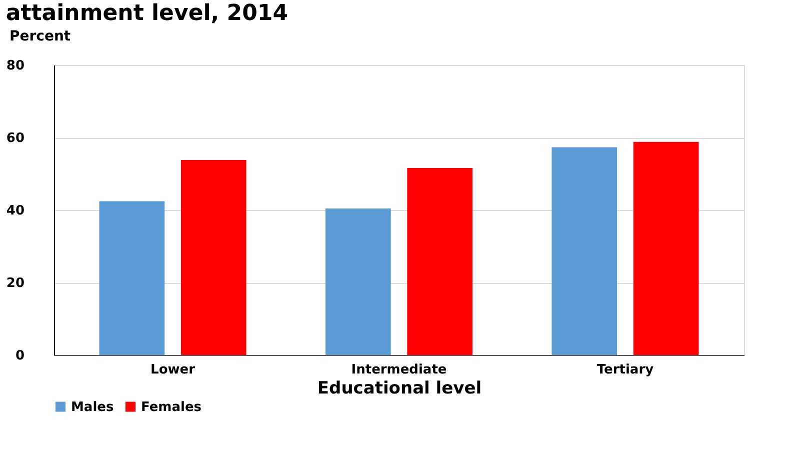 The height and width of the screenshot is (459, 790). What do you see at coordinates (19, 356) in the screenshot?
I see `y-tick-label: 0` at bounding box center [19, 356].